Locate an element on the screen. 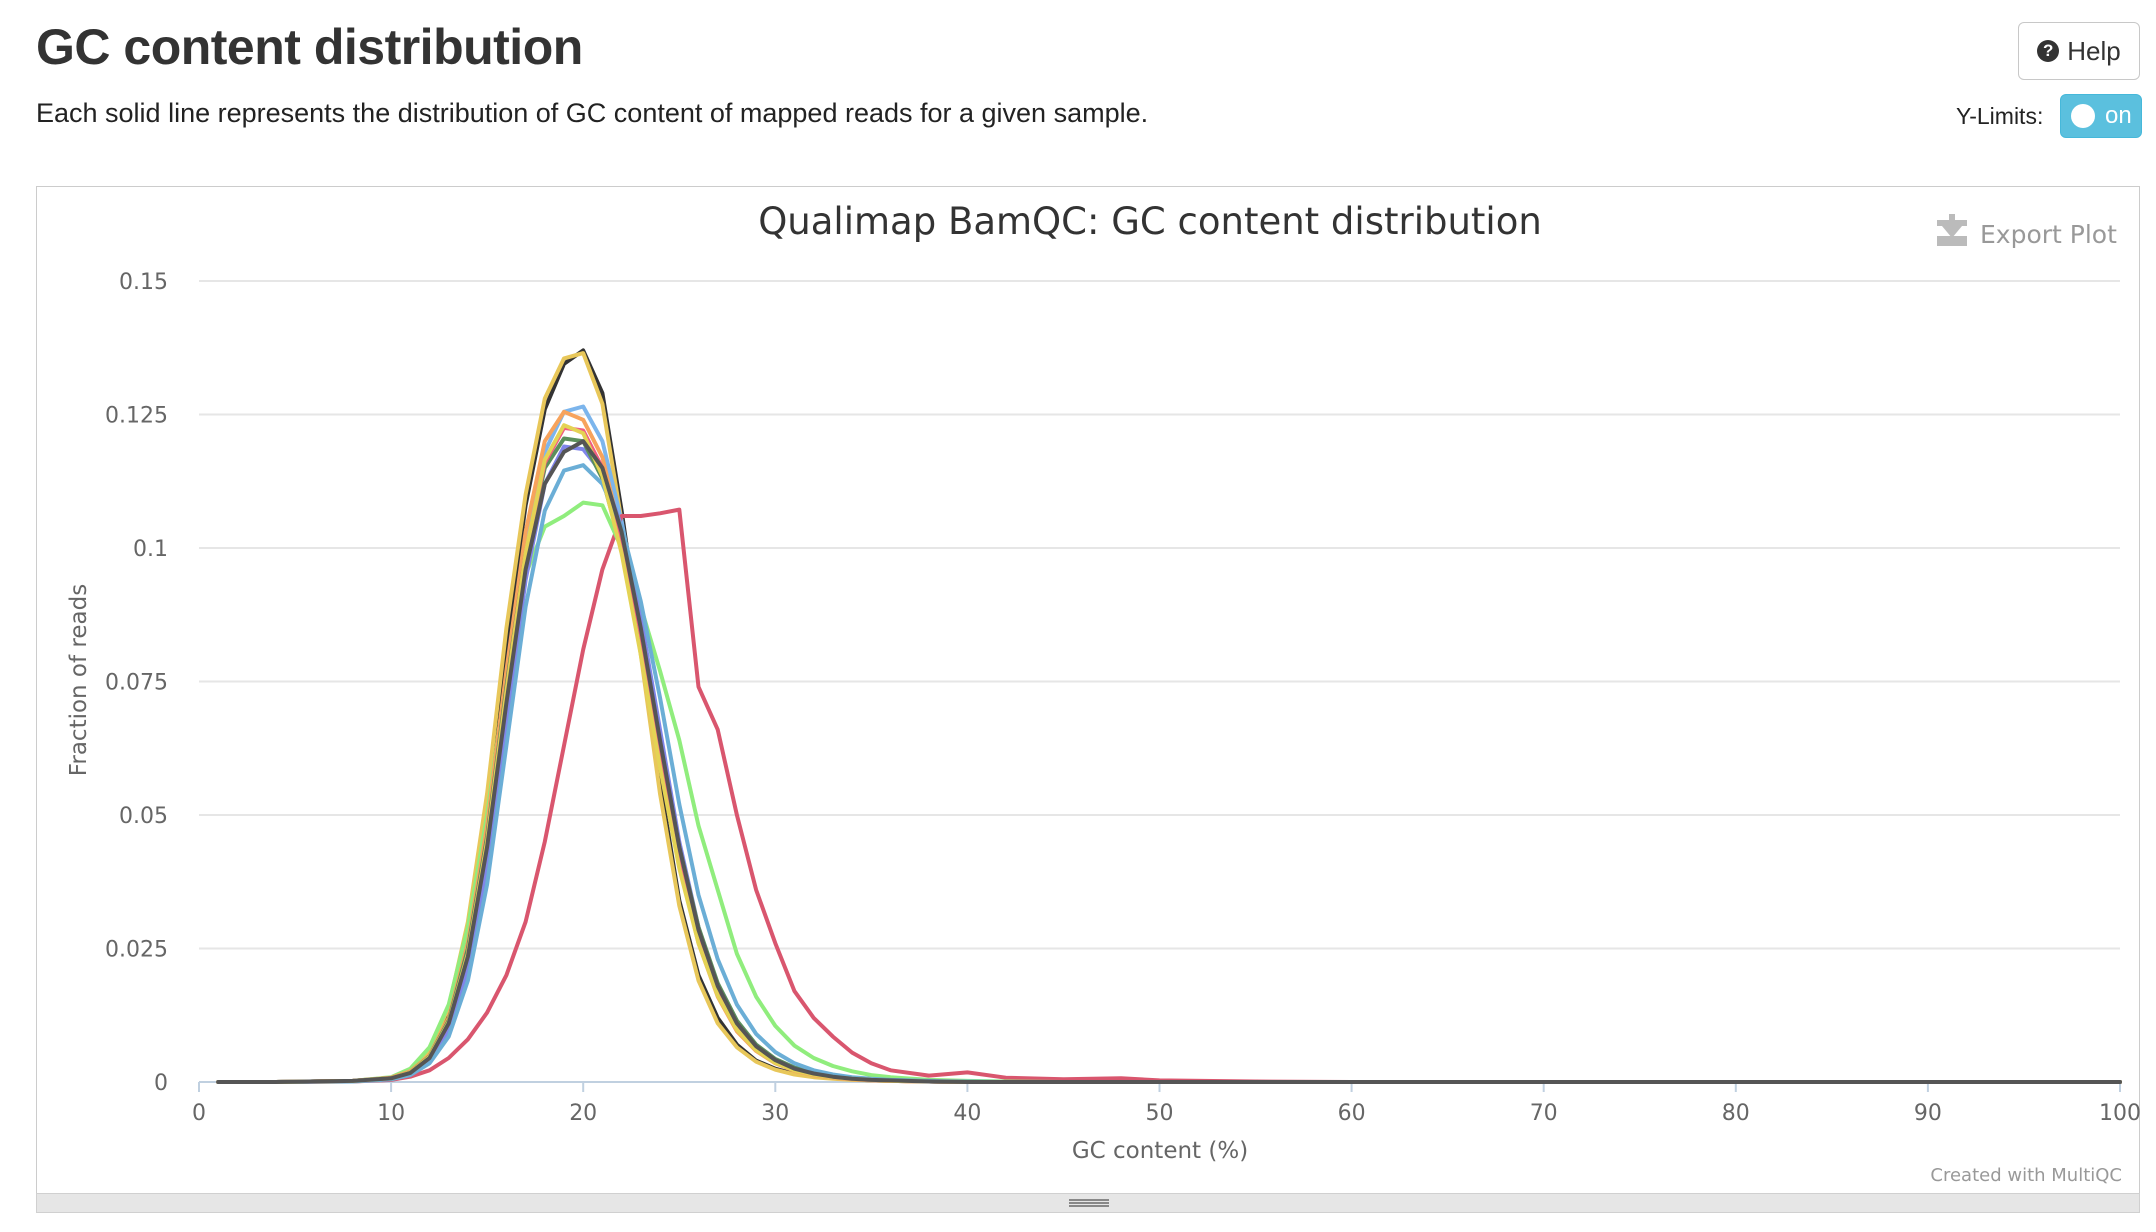 The image size is (2156, 1232). help-button-label: Help is located at coordinates (2094, 50).